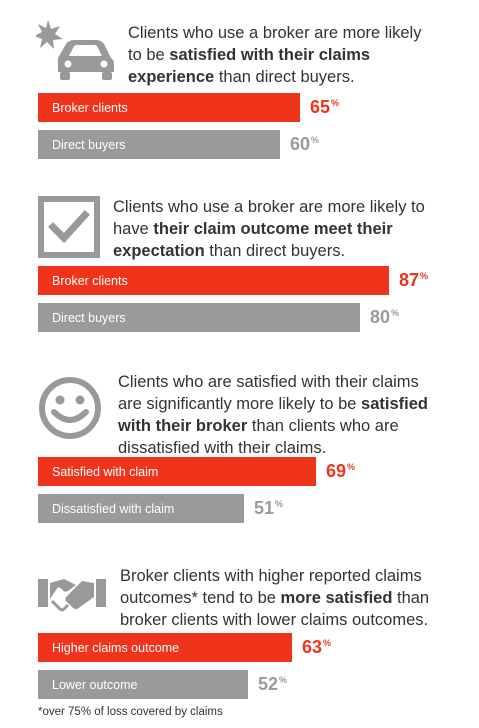 The width and height of the screenshot is (479, 728). Describe the element at coordinates (268, 684) in the screenshot. I see `data-value: 52` at that location.